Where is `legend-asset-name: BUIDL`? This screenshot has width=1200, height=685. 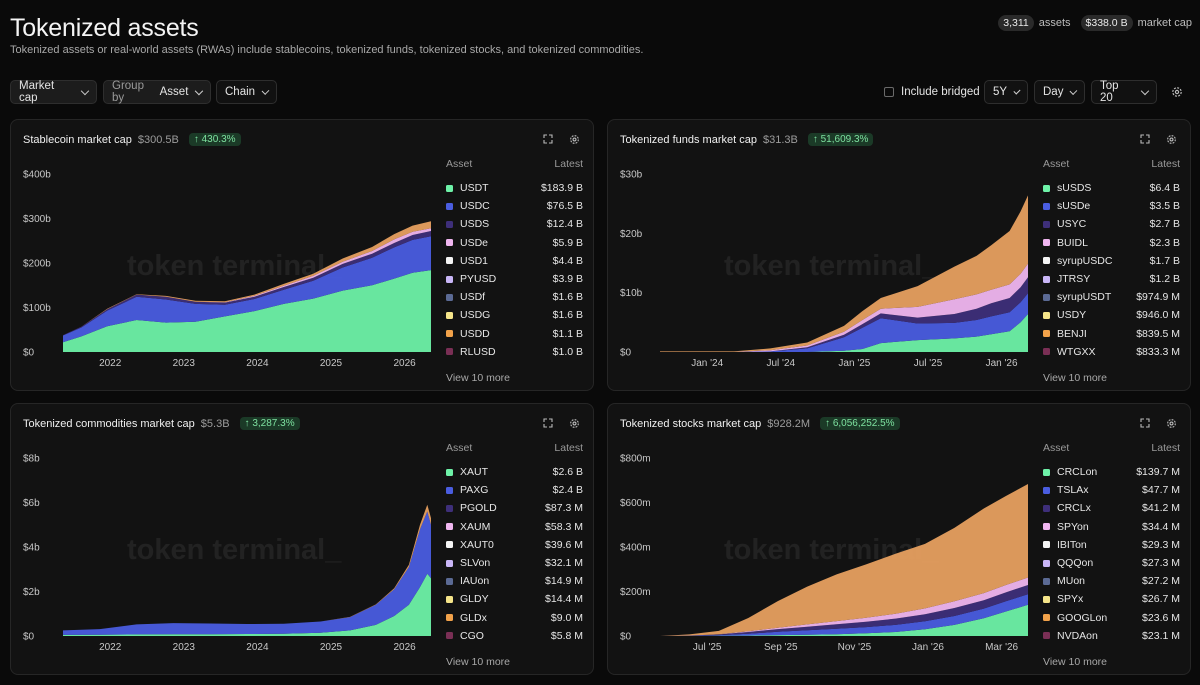 legend-asset-name: BUIDL is located at coordinates (1072, 242).